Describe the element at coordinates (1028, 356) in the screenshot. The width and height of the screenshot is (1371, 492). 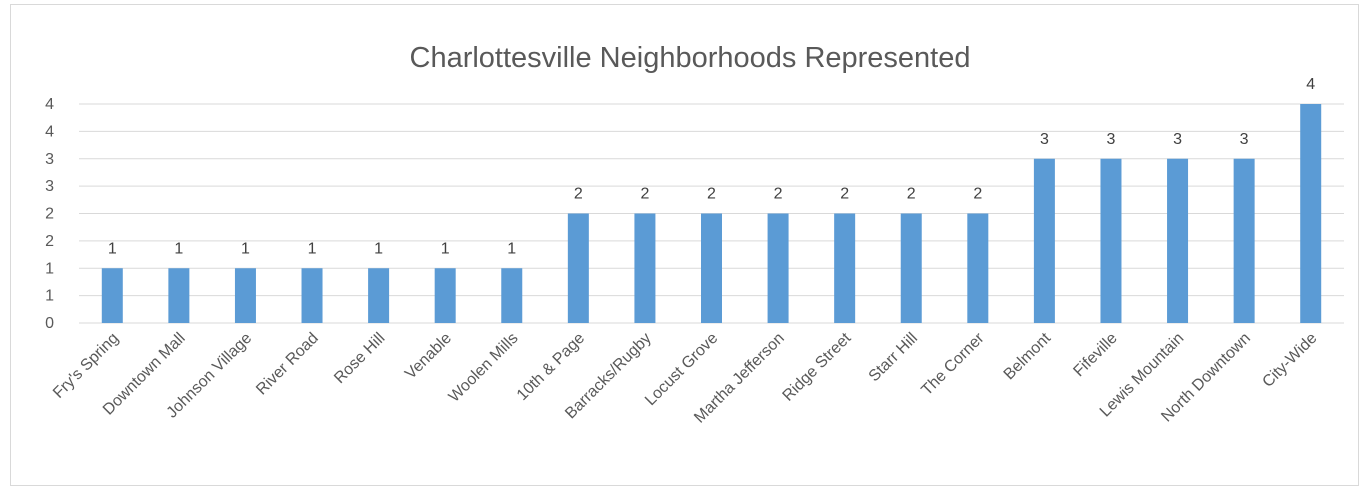
I see `x-category-label: Belmont` at that location.